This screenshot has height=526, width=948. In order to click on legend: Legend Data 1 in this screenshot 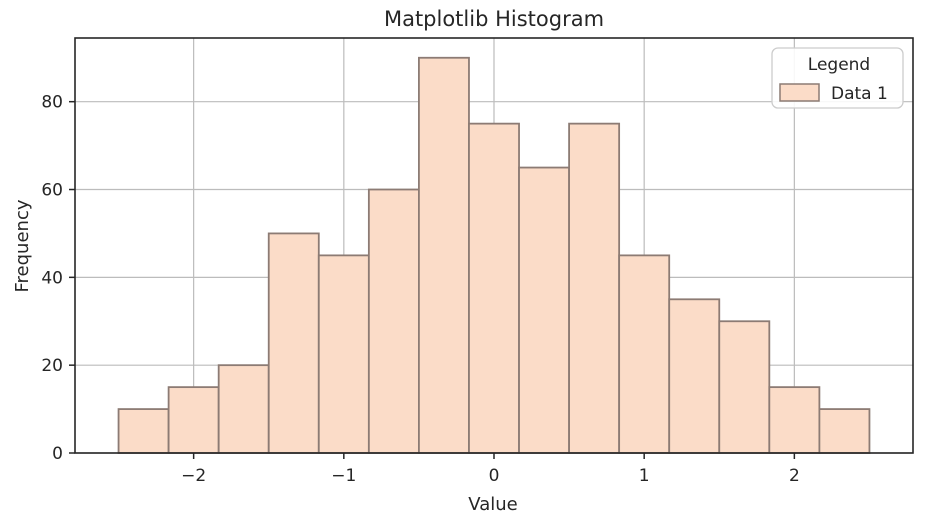, I will do `click(837, 78)`.